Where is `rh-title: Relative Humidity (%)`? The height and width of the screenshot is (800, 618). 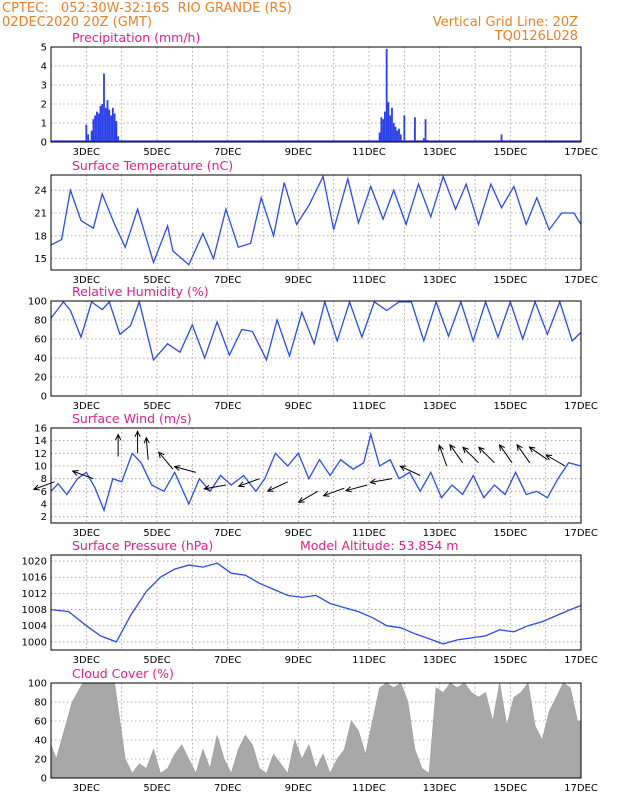 rh-title: Relative Humidity (%) is located at coordinates (140, 291).